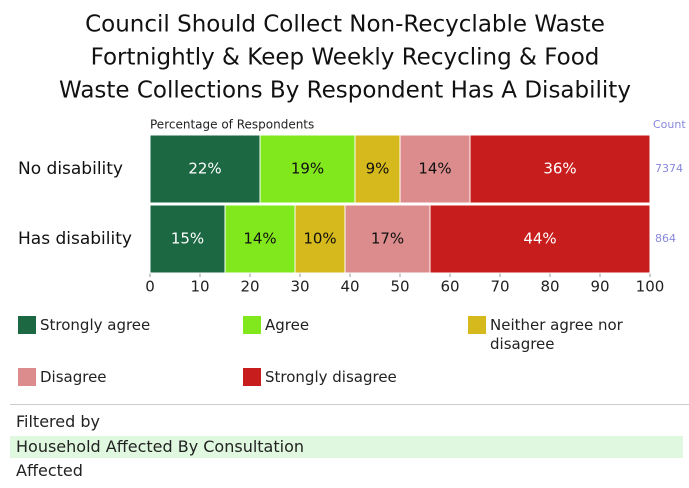 The width and height of the screenshot is (689, 488). What do you see at coordinates (399, 287) in the screenshot?
I see `x-tick-label: 50` at bounding box center [399, 287].